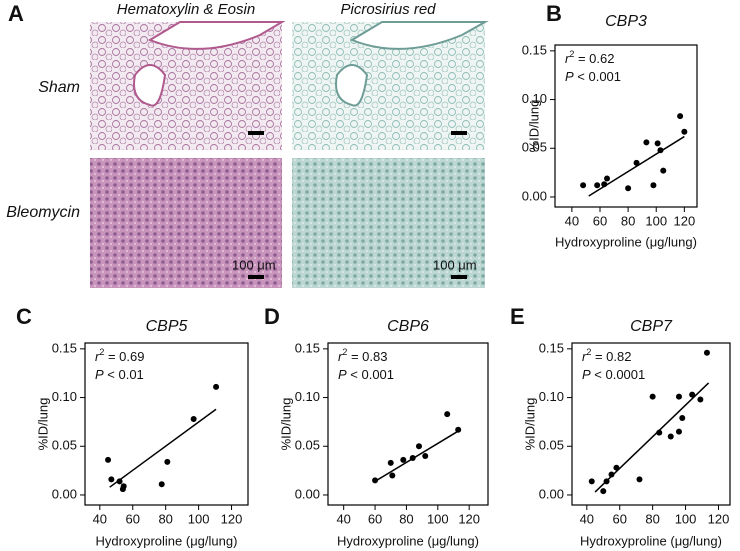  Describe the element at coordinates (124, 374) in the screenshot. I see `p-value: < 0.01` at that location.